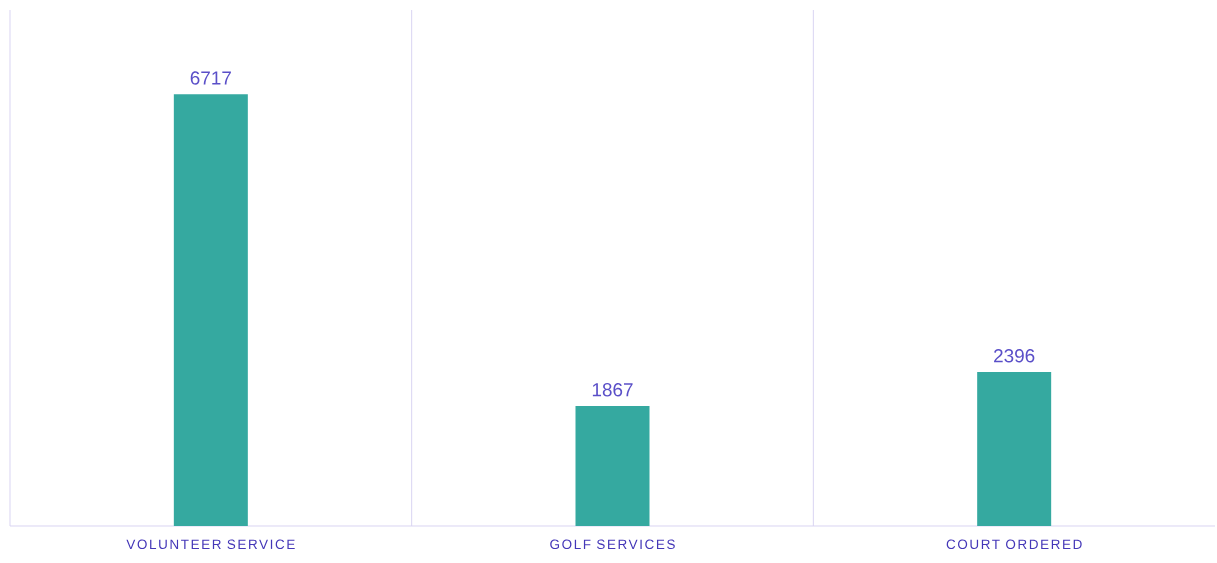 This screenshot has height=563, width=1217. What do you see at coordinates (1014, 356) in the screenshot?
I see `data-label: 2396` at bounding box center [1014, 356].